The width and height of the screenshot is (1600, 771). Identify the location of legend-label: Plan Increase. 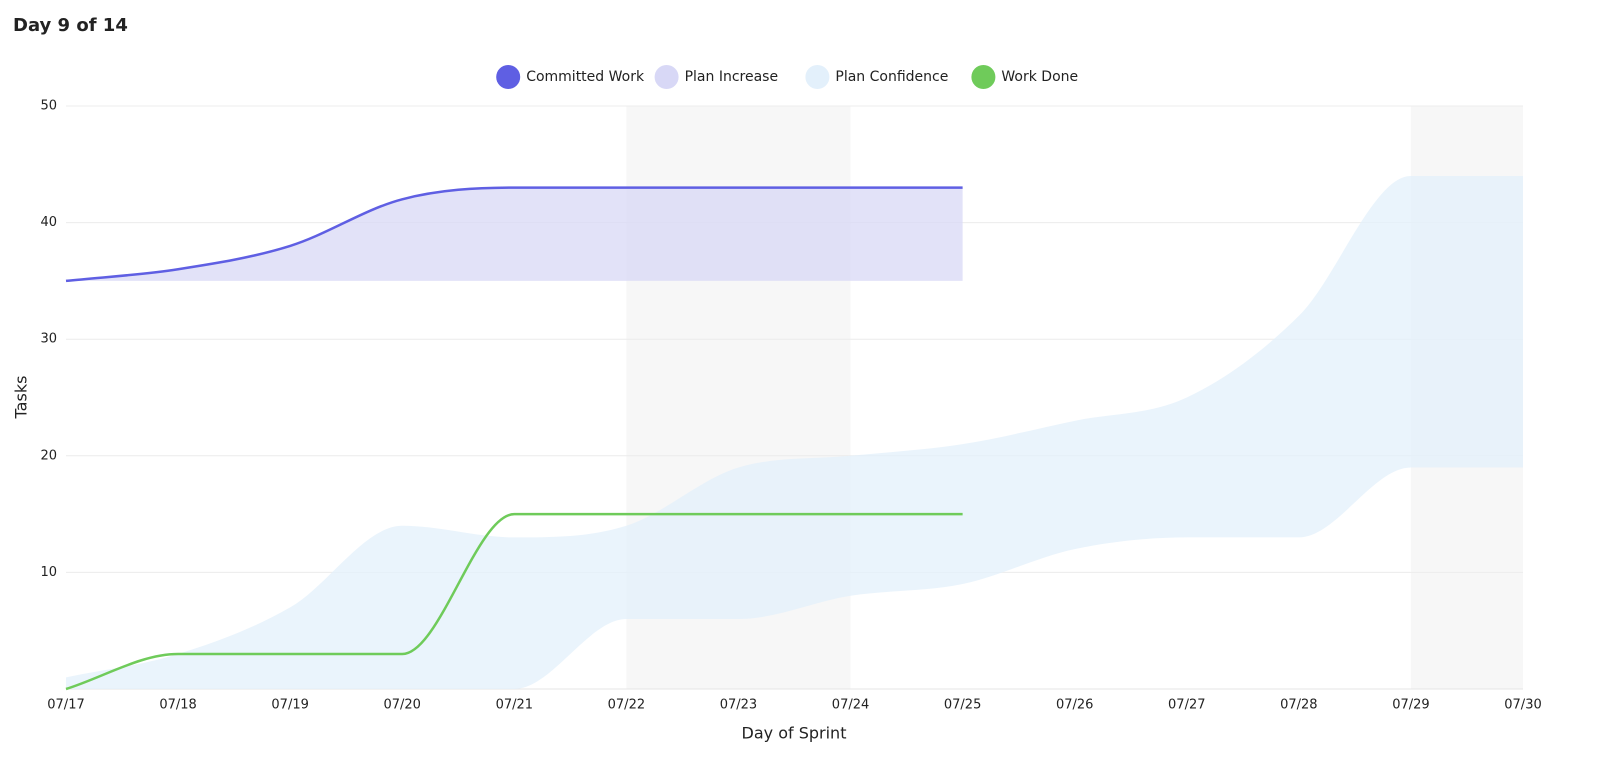
(731, 77).